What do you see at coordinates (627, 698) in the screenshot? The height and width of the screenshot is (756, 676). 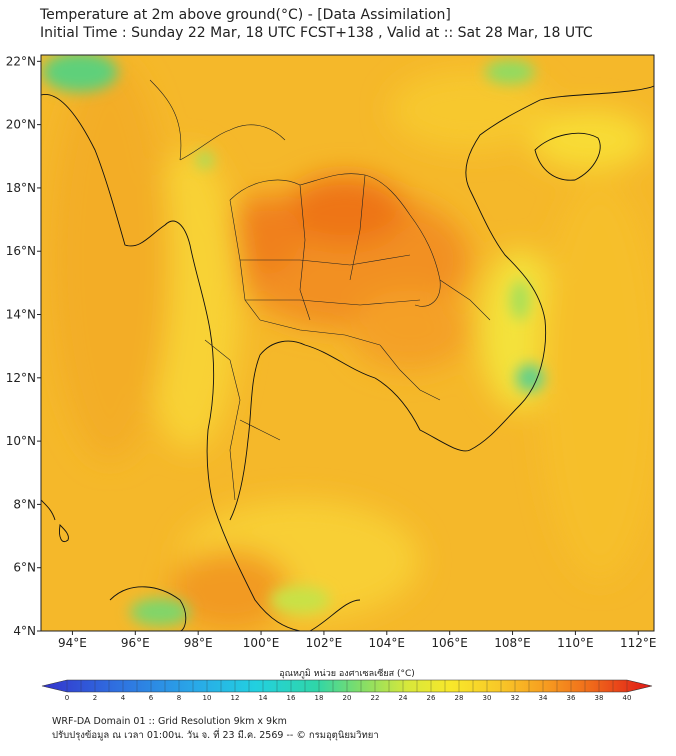 I see `colorbar-tick-label: 40` at bounding box center [627, 698].